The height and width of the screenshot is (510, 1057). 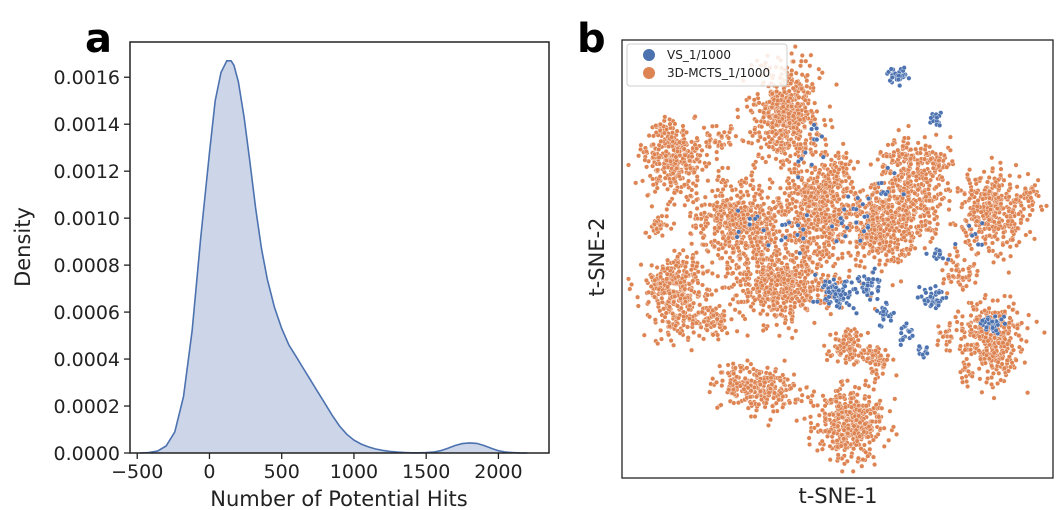 I want to click on x-tick-group: −500 0 500 1000 1500 2000, so click(x=317, y=468).